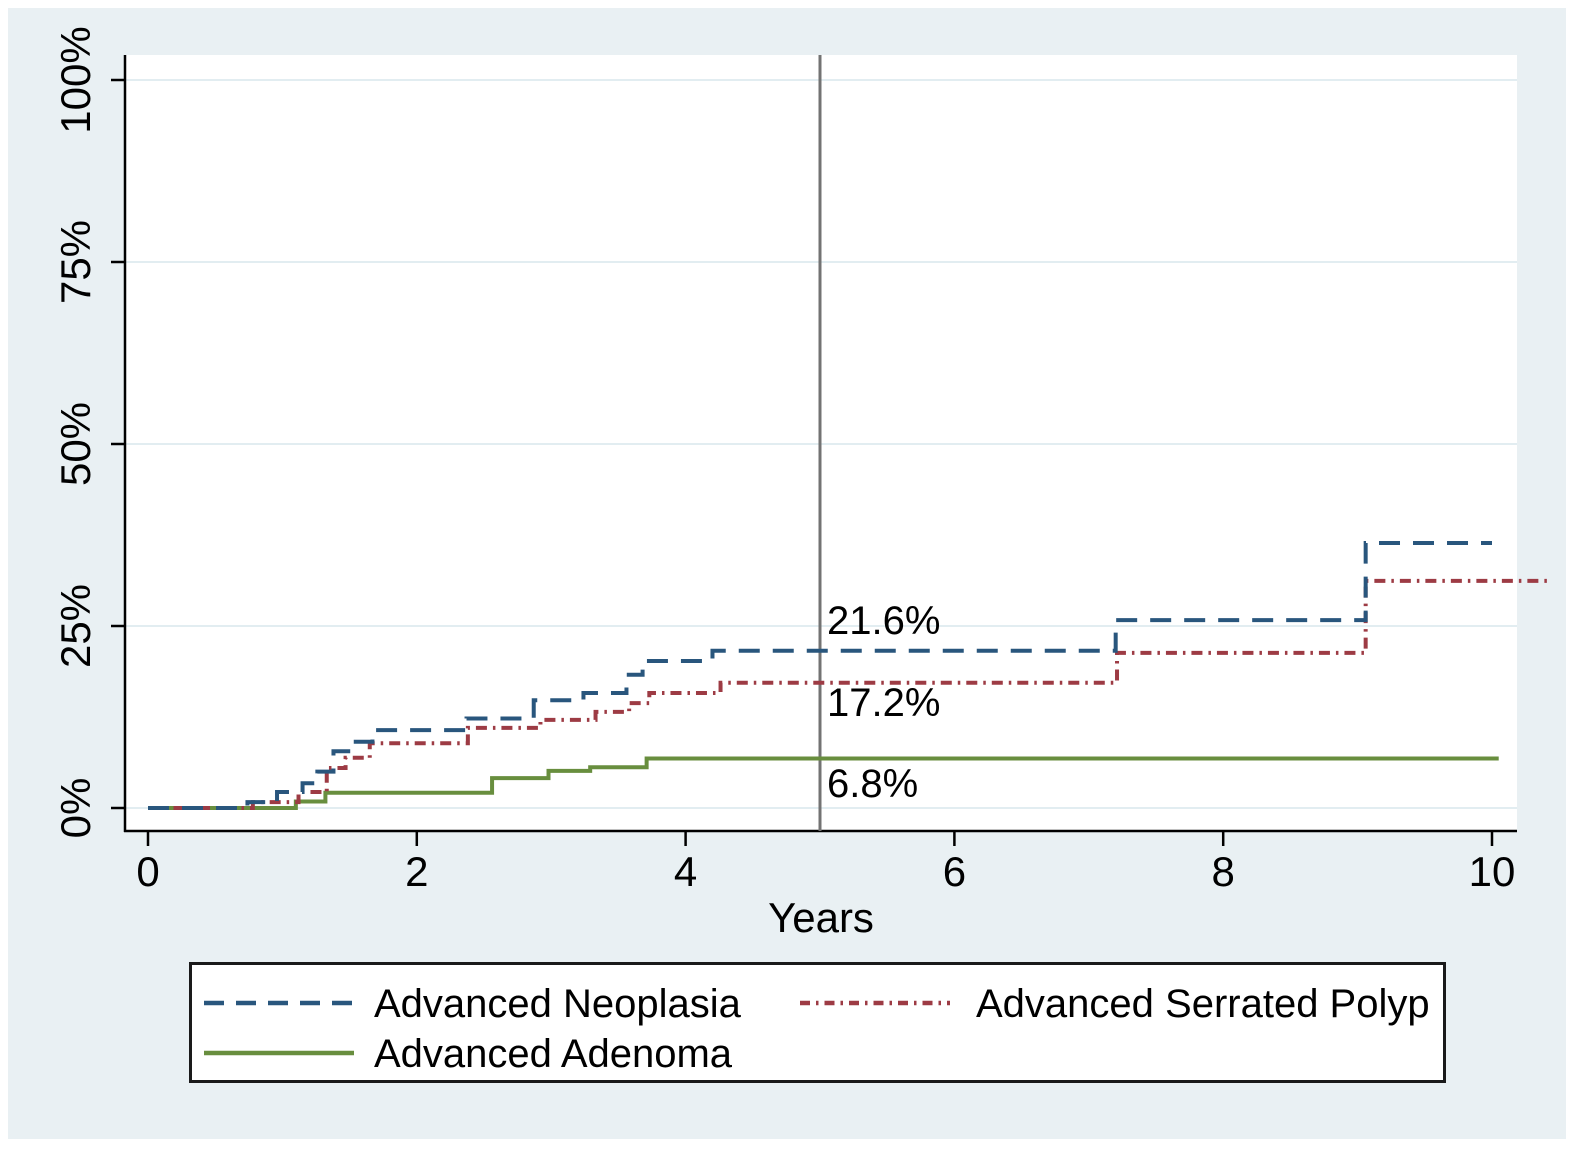 This screenshot has height=1149, width=1574. Describe the element at coordinates (148, 871) in the screenshot. I see `x-tick-label-0: 0` at that location.